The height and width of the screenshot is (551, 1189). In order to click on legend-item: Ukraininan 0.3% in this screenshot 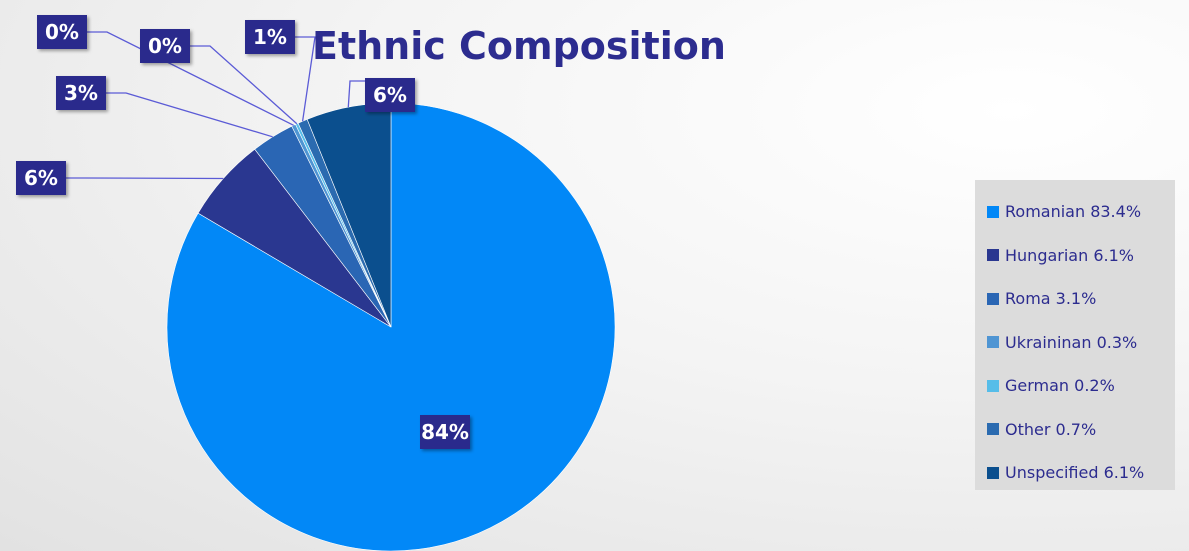, I will do `click(1081, 343)`.